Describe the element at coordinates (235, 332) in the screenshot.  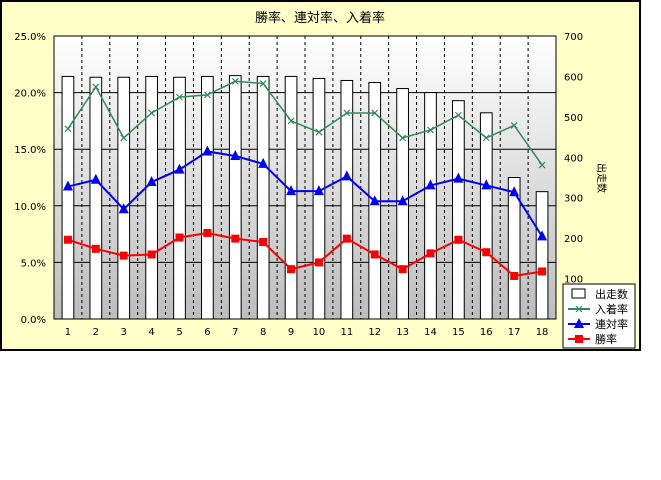
I see `x-tick-label: 7` at that location.